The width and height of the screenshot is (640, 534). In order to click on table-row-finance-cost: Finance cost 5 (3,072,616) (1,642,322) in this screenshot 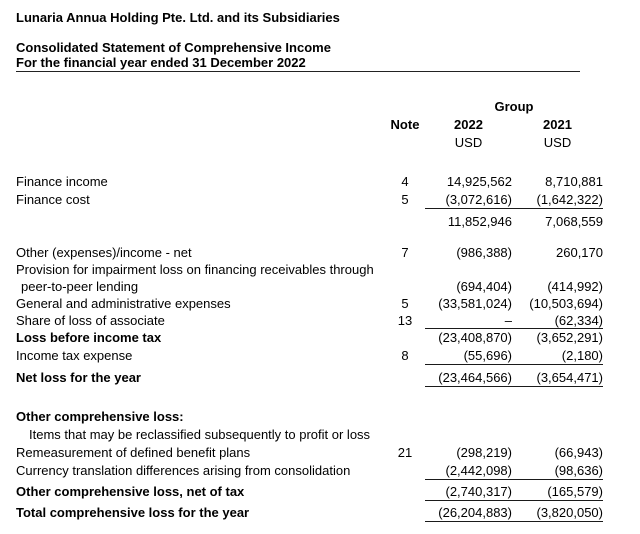, I will do `click(320, 200)`.